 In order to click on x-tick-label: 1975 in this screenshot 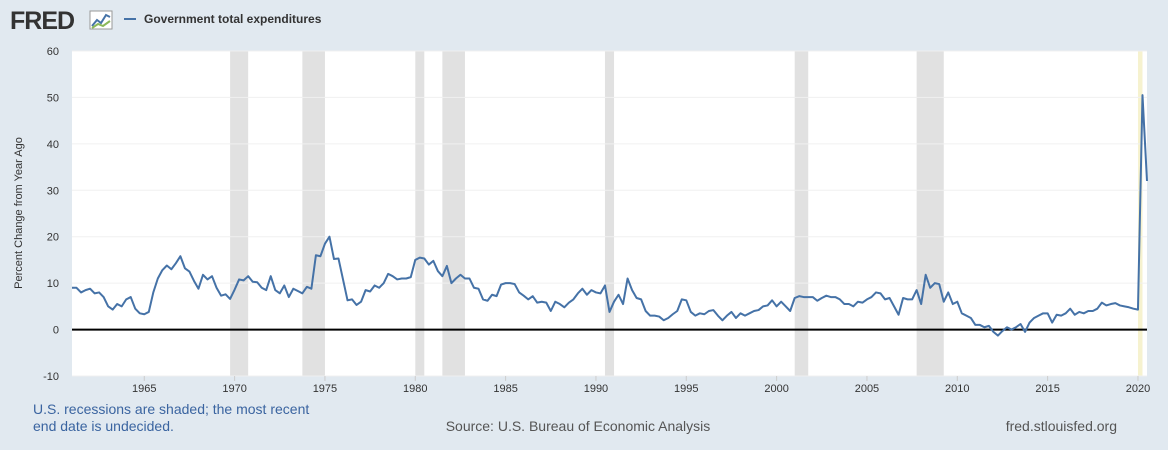, I will do `click(325, 389)`.